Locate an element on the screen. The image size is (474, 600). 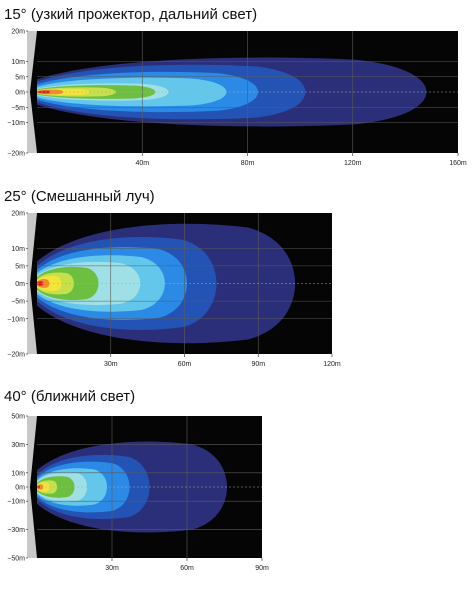
beam-chart-40: 50m 30m 10m 0m −10m −30m −50m 30m 60m 90m is located at coordinates (138, 493).